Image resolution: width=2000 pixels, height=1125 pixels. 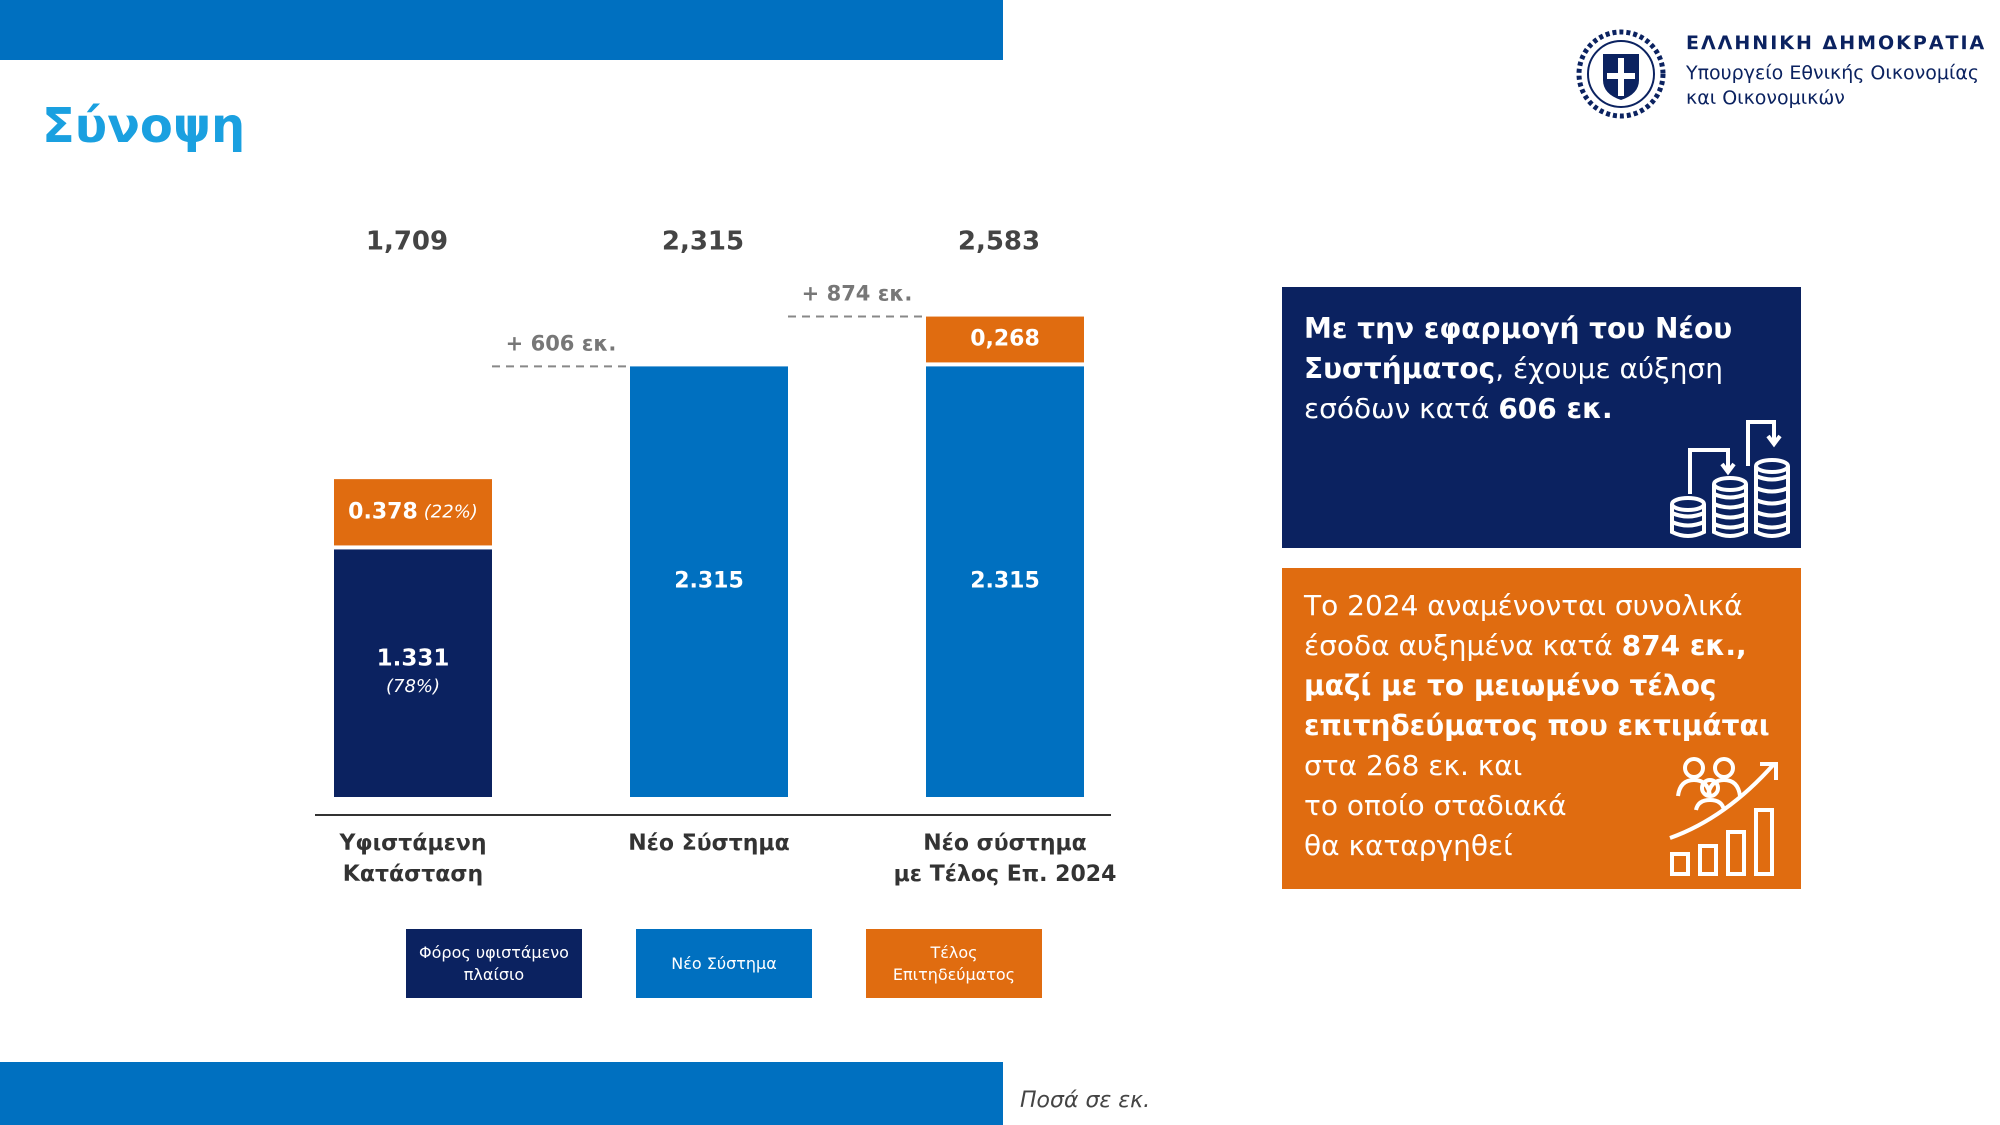 What do you see at coordinates (407, 242) in the screenshot?
I see `total-label: 1,709` at bounding box center [407, 242].